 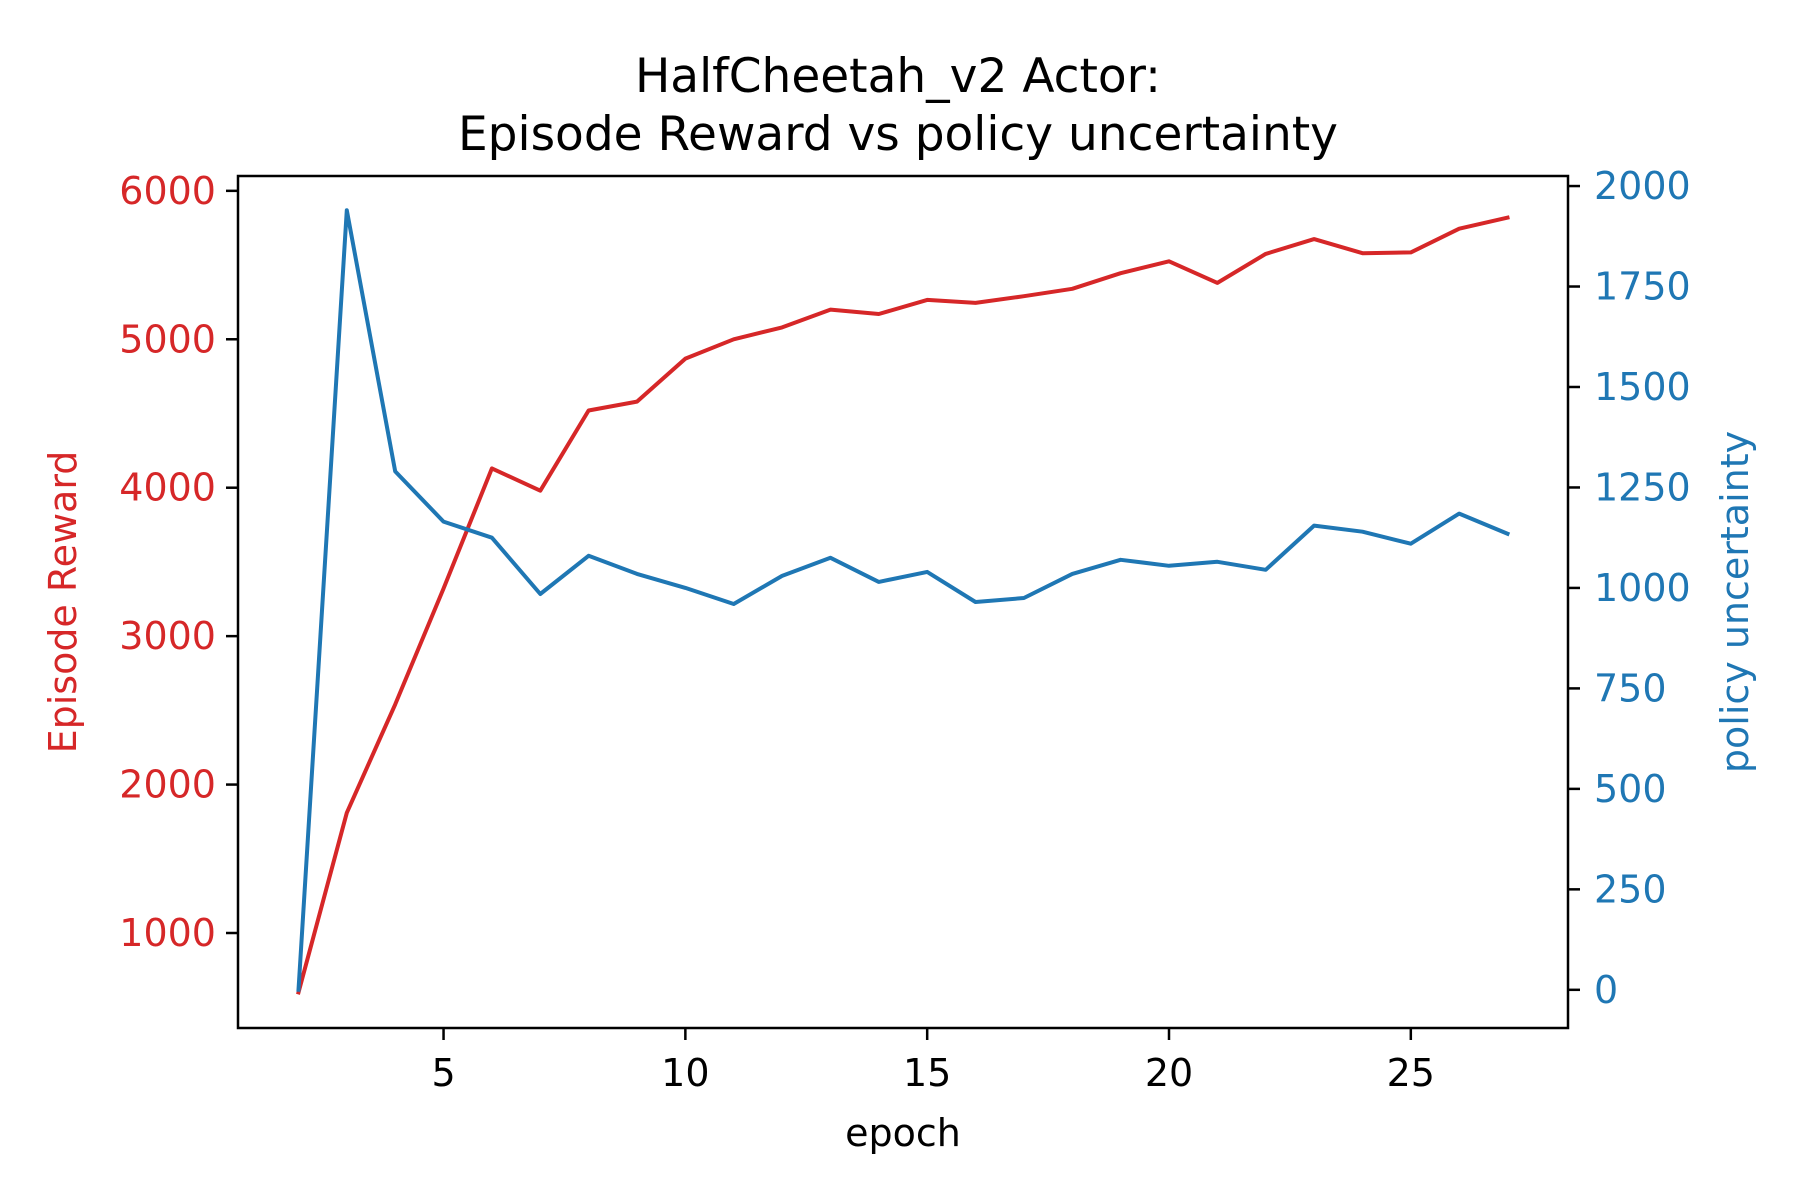 I want to click on y-tick-label: 2000, so click(x=167, y=785).